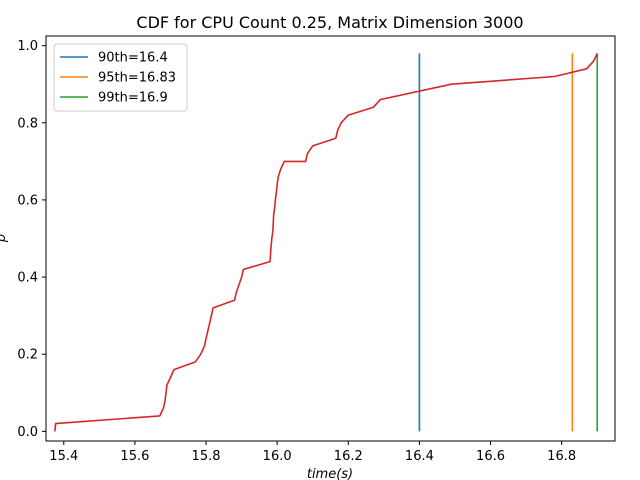 This screenshot has width=640, height=480. I want to click on x-tick-label: 16.2, so click(348, 456).